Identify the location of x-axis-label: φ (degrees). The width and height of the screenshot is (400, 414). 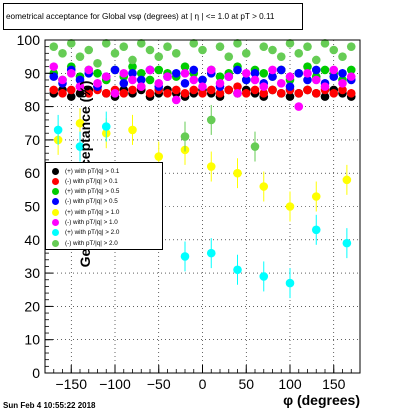
(321, 400).